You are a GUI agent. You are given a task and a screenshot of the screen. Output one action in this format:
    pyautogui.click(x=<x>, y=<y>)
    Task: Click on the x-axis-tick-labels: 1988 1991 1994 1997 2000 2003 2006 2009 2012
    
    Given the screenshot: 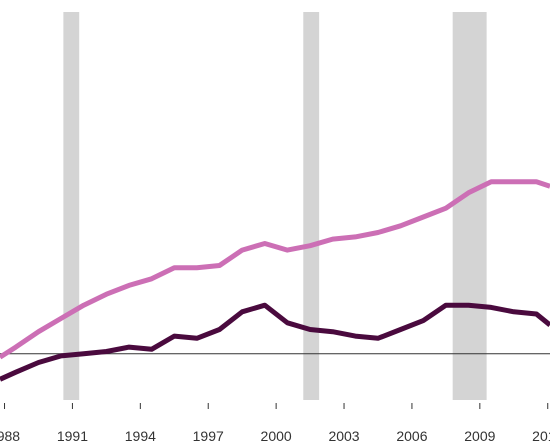 What is the action you would take?
    pyautogui.click(x=275, y=436)
    